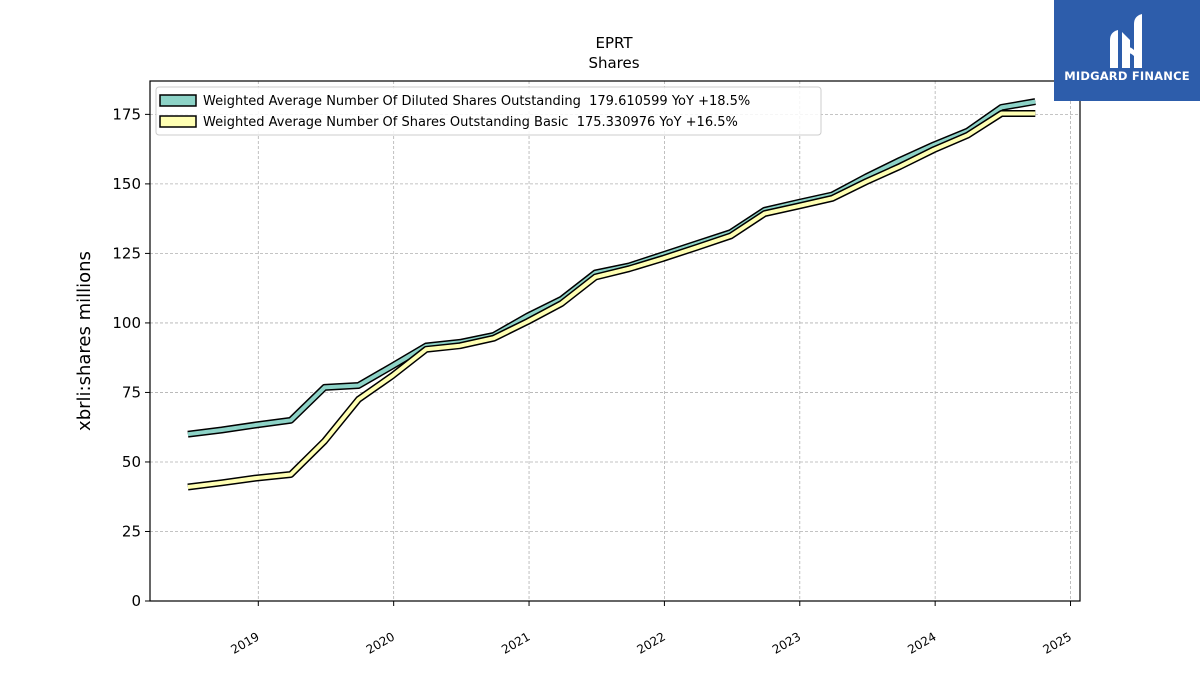 Image resolution: width=1200 pixels, height=675 pixels. I want to click on chart-title: EPRT, so click(614, 43).